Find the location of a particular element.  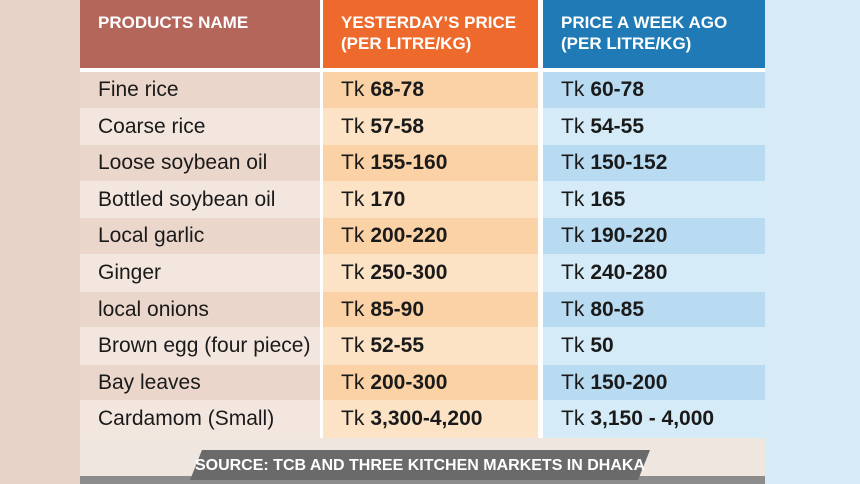

table-cell: Cardamom (Small) is located at coordinates (200, 419).